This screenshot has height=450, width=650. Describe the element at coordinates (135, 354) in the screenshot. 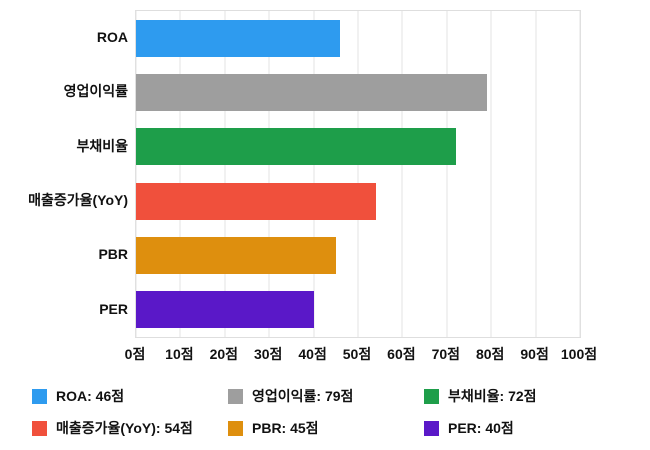

I see `x-tick-label: 0점` at that location.